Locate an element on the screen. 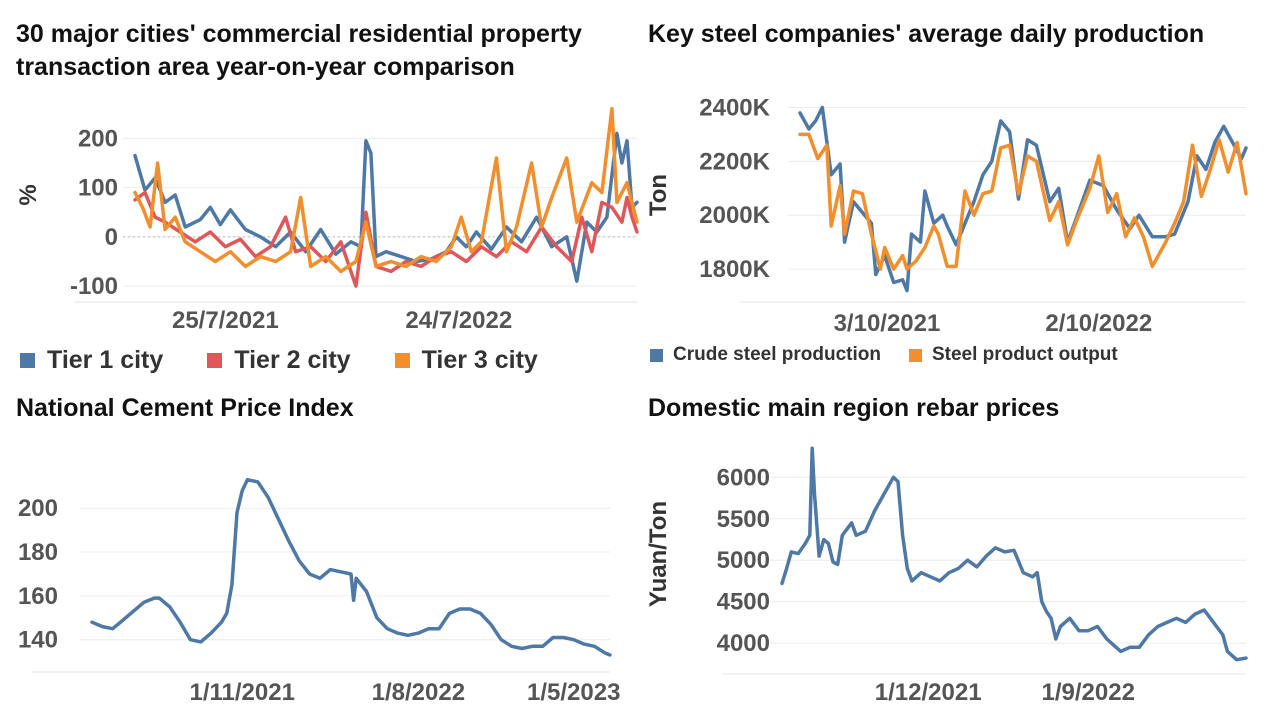 Image resolution: width=1280 pixels, height=720 pixels. chart4-x-tick-label: 1/12/2021 is located at coordinates (928, 692).